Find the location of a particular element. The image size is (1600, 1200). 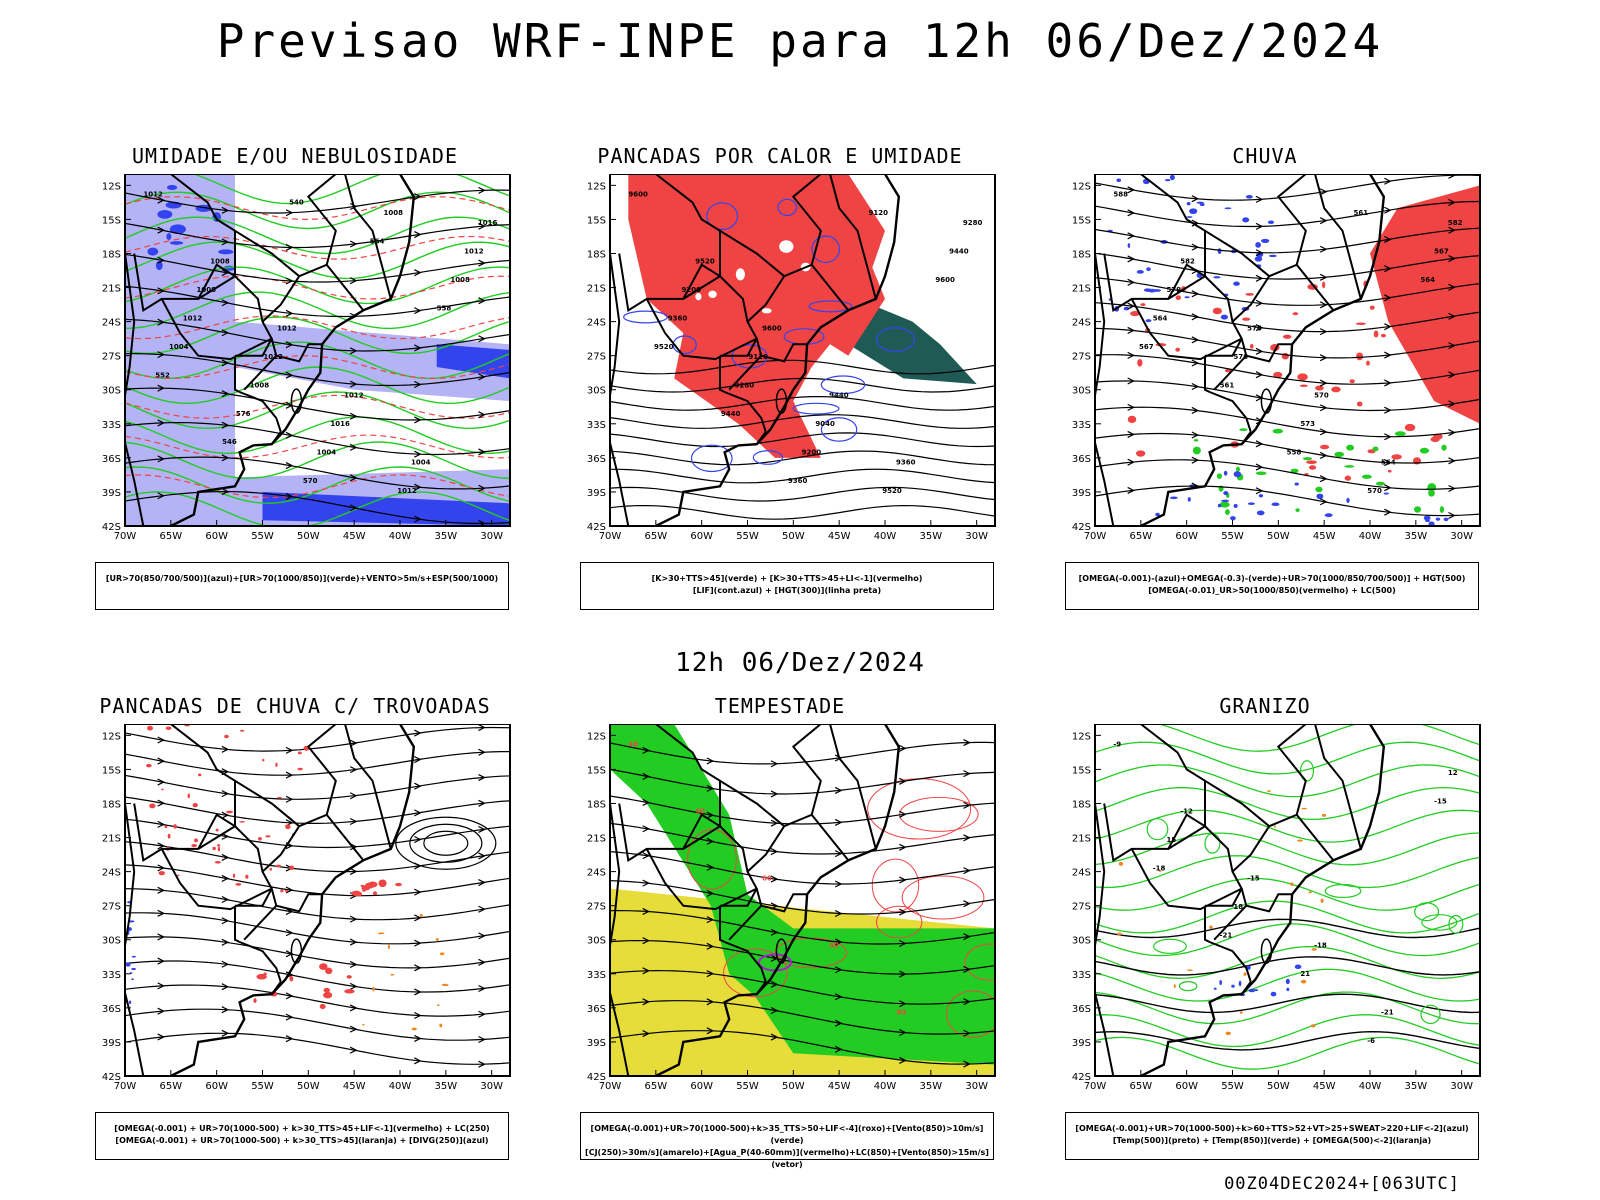

lat-label: 36S is located at coordinates (596, 1009).